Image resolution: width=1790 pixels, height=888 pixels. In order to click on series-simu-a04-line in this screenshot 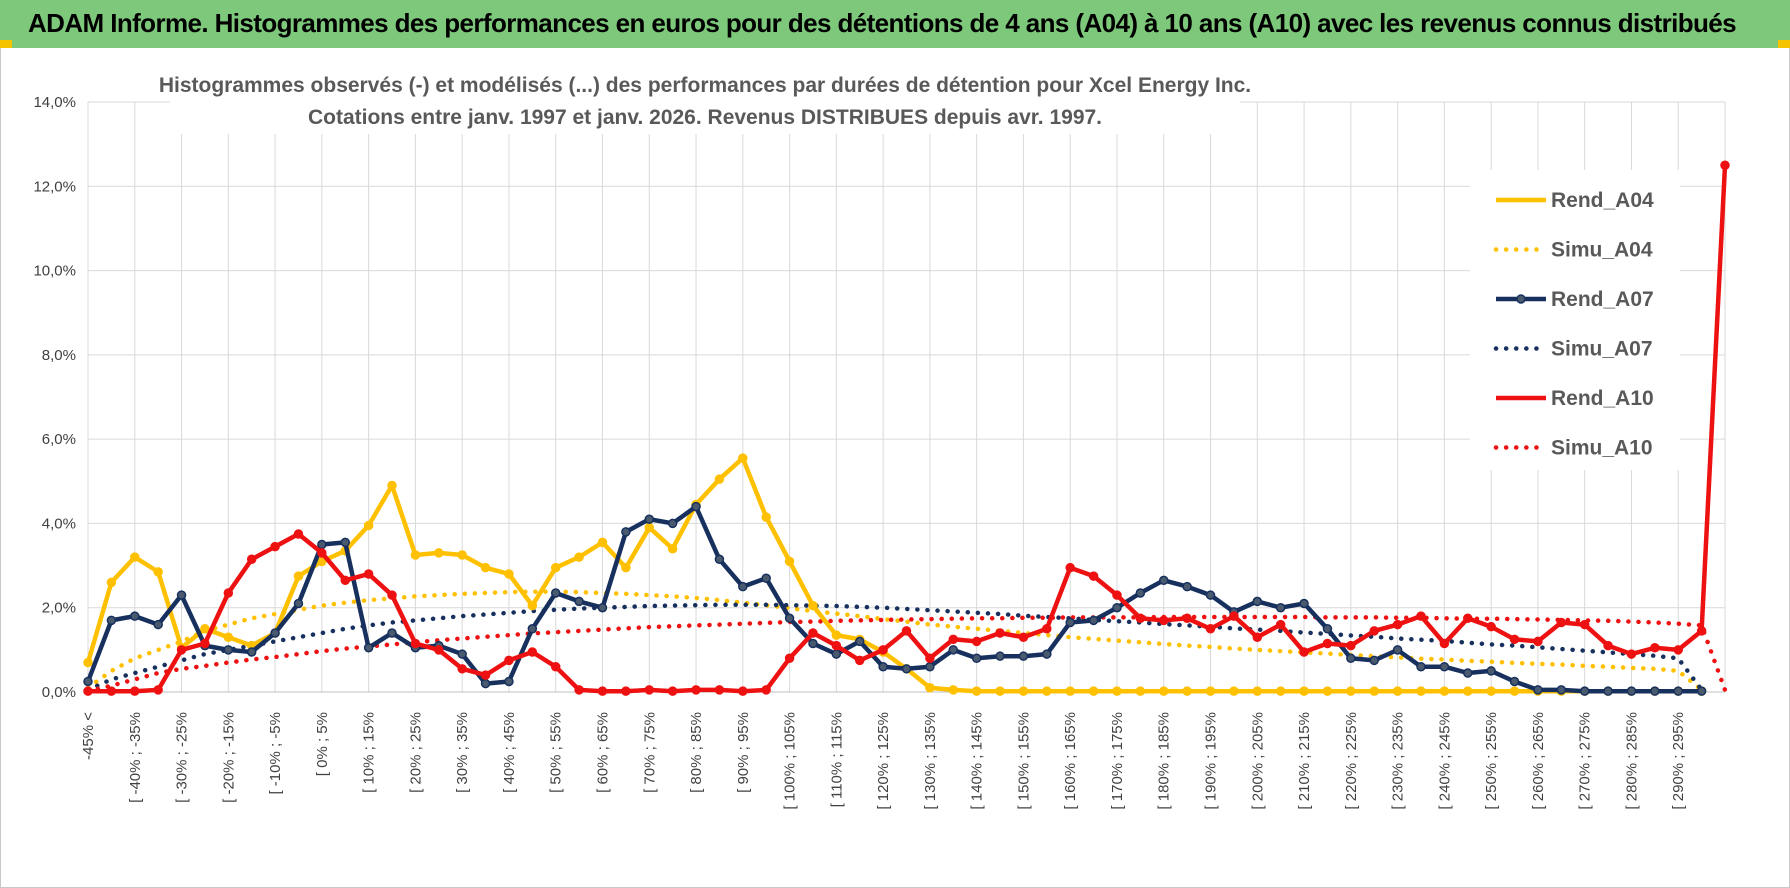, I will do `click(894, 641)`.